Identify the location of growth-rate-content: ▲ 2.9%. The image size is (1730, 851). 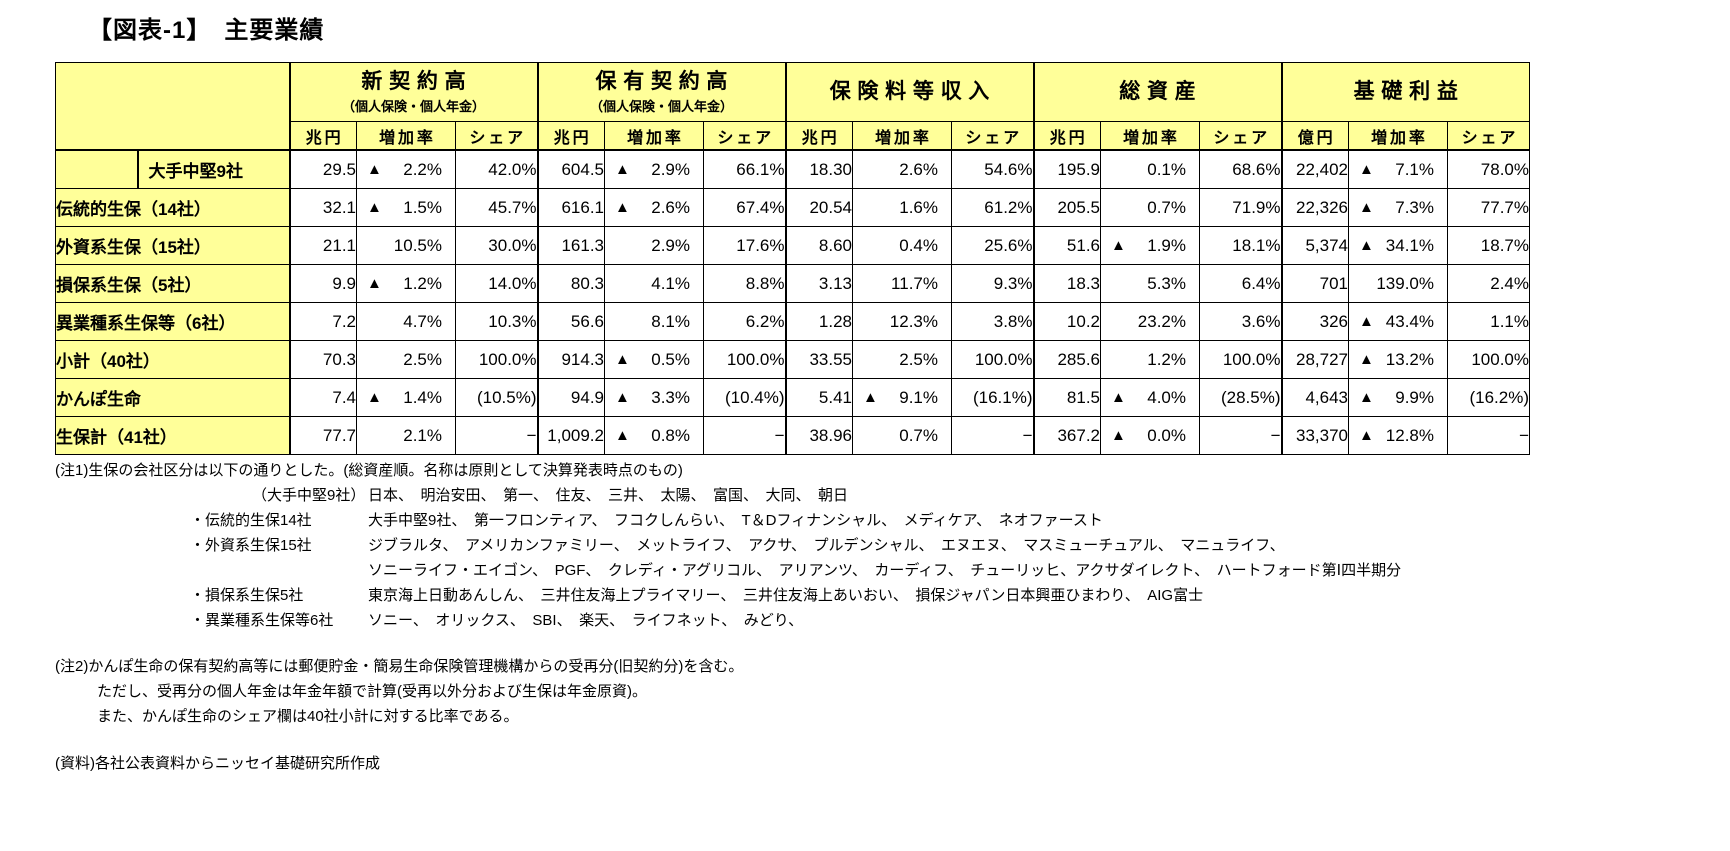
(654, 169).